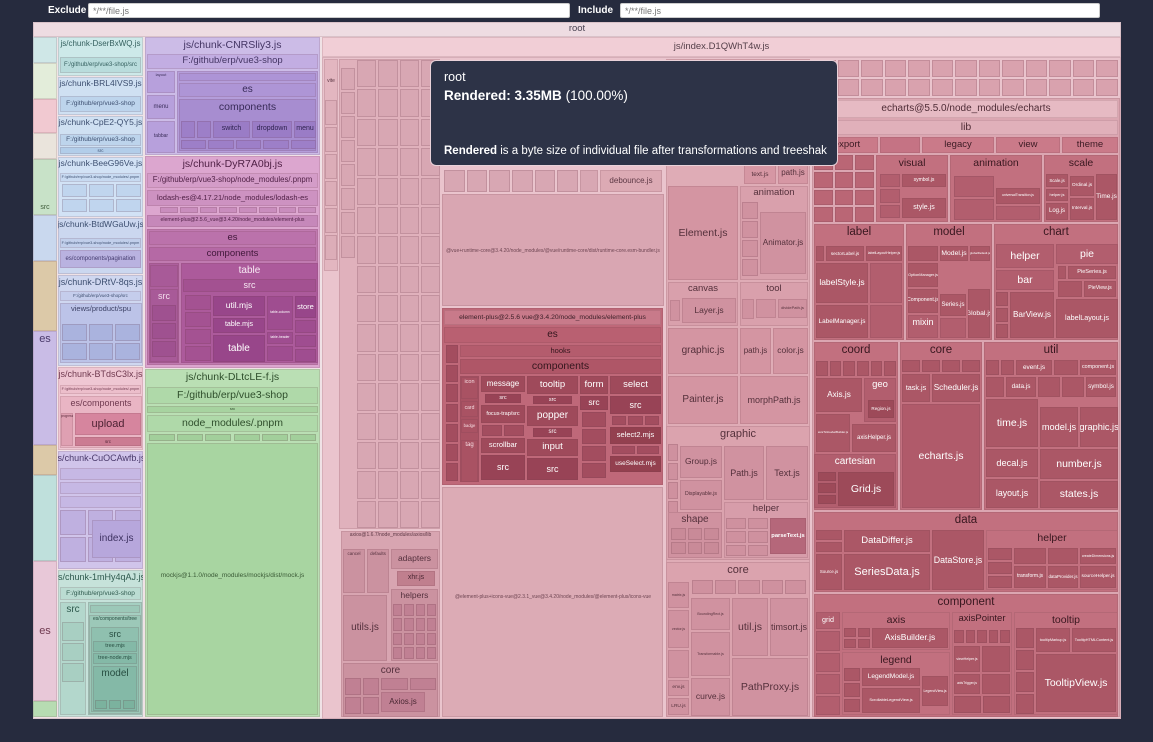 This screenshot has height=742, width=1153. I want to click on node-graphic-js: graphic.js, so click(703, 351).